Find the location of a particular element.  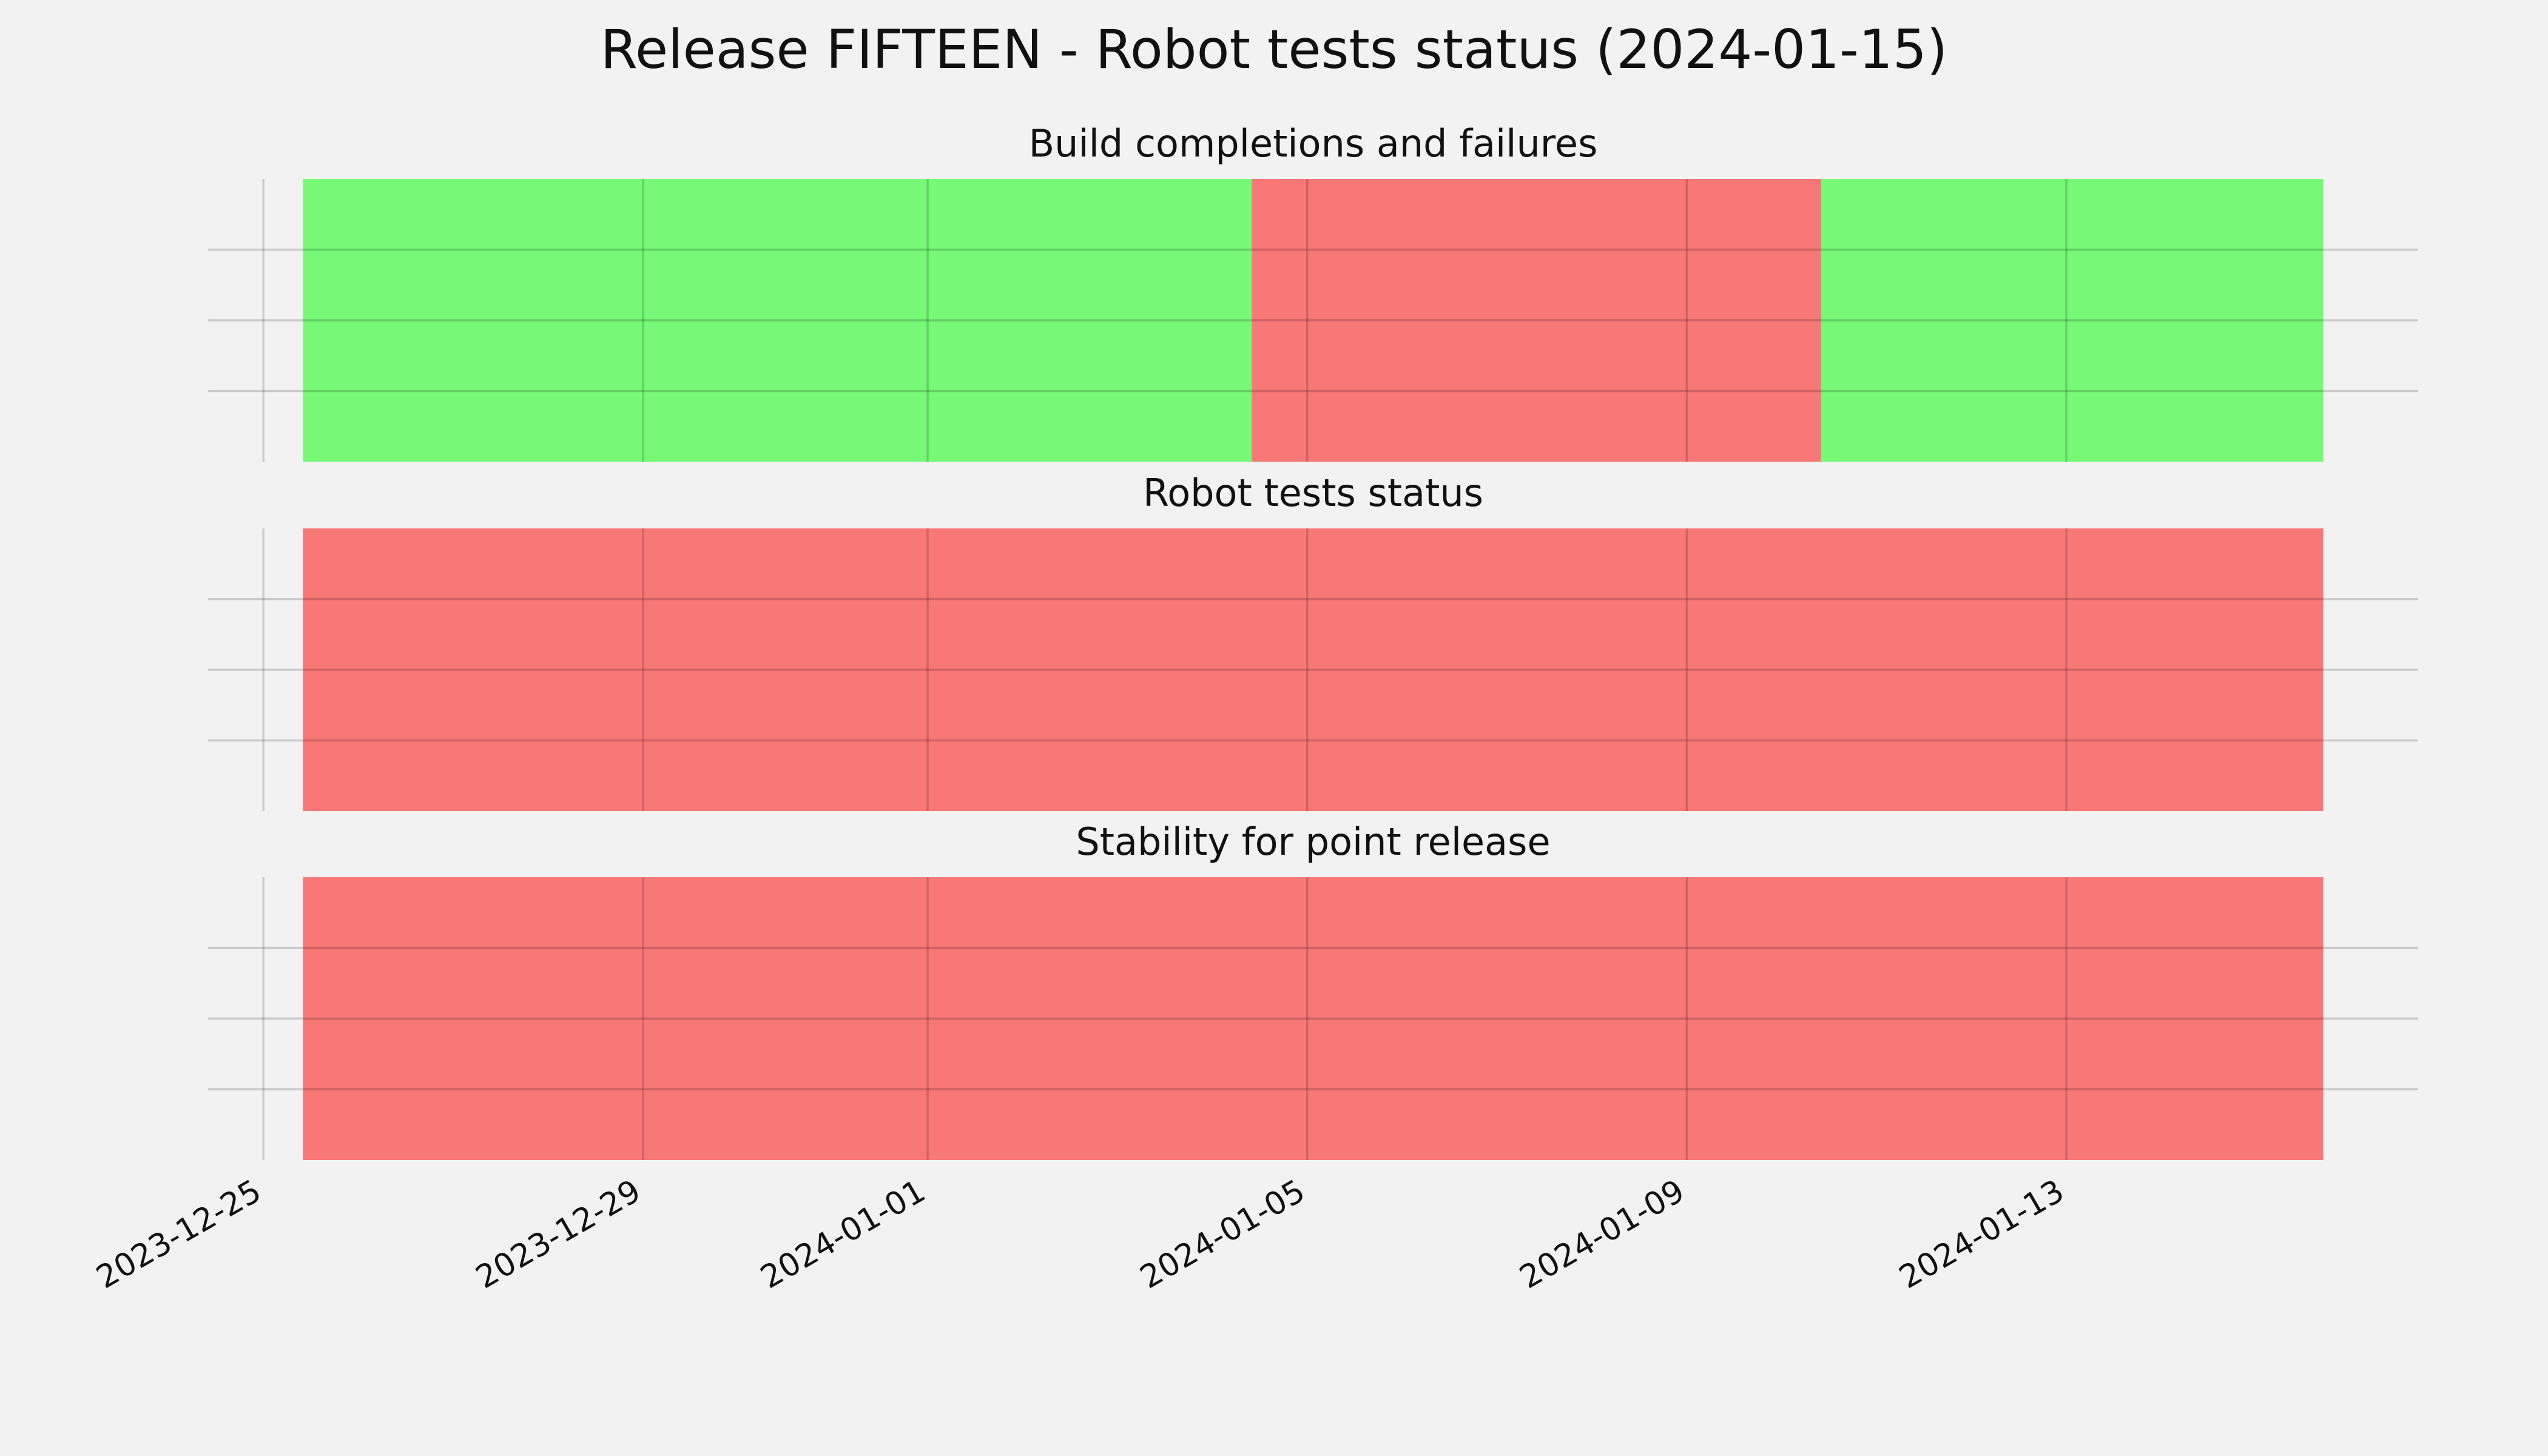

subplot-title: Build completions and failures is located at coordinates (1313, 143).